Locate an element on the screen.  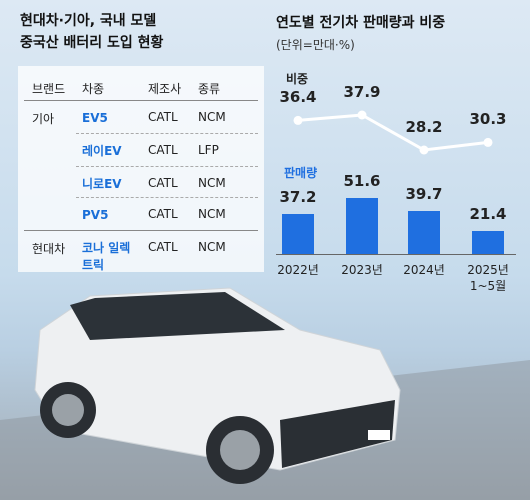
value-label: 39.7 is located at coordinates (424, 193).